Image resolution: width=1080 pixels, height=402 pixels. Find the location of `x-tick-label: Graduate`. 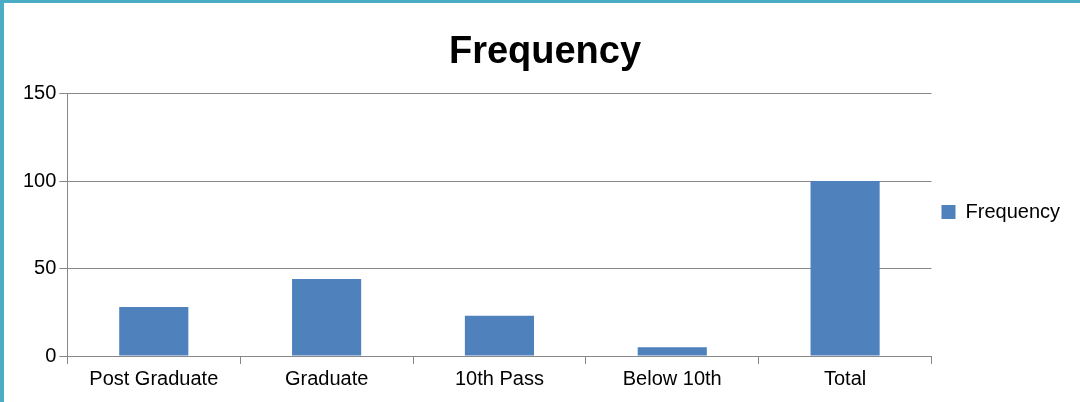

x-tick-label: Graduate is located at coordinates (326, 377).